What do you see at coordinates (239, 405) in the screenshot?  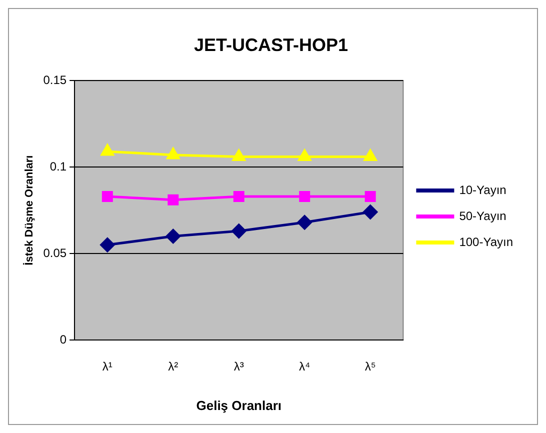 I see `x-axis-title: Geliş Oranları` at bounding box center [239, 405].